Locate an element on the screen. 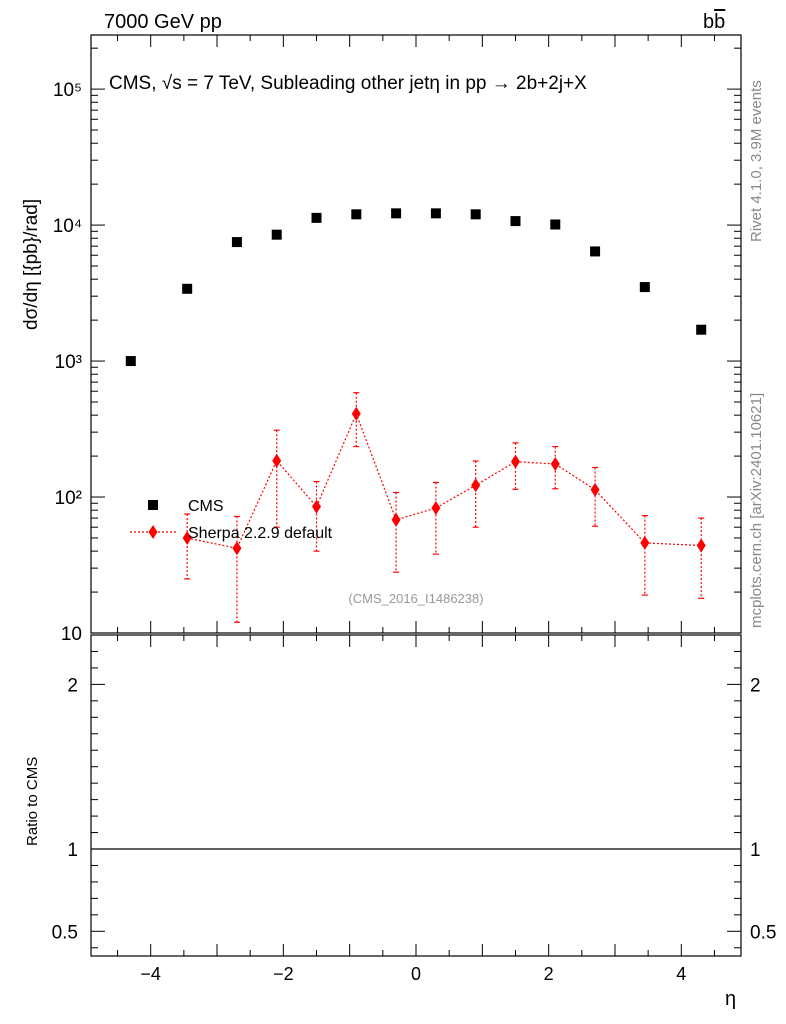  x-tick-label: 0 is located at coordinates (416, 974).